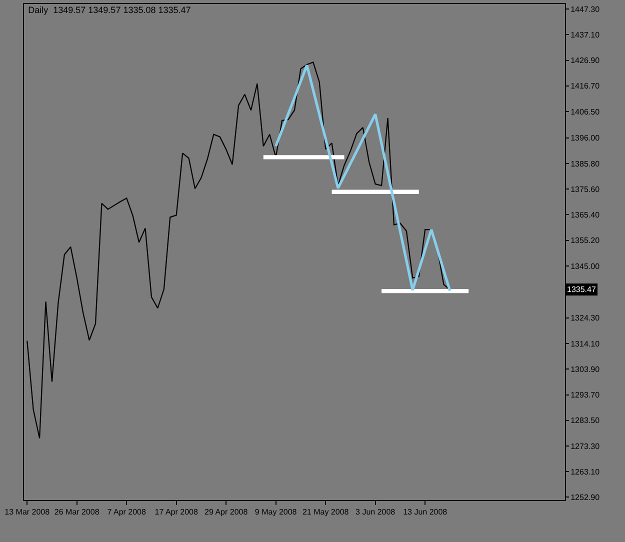 The height and width of the screenshot is (542, 625). What do you see at coordinates (585, 369) in the screenshot?
I see `y-tick-label: 1303.90` at bounding box center [585, 369].